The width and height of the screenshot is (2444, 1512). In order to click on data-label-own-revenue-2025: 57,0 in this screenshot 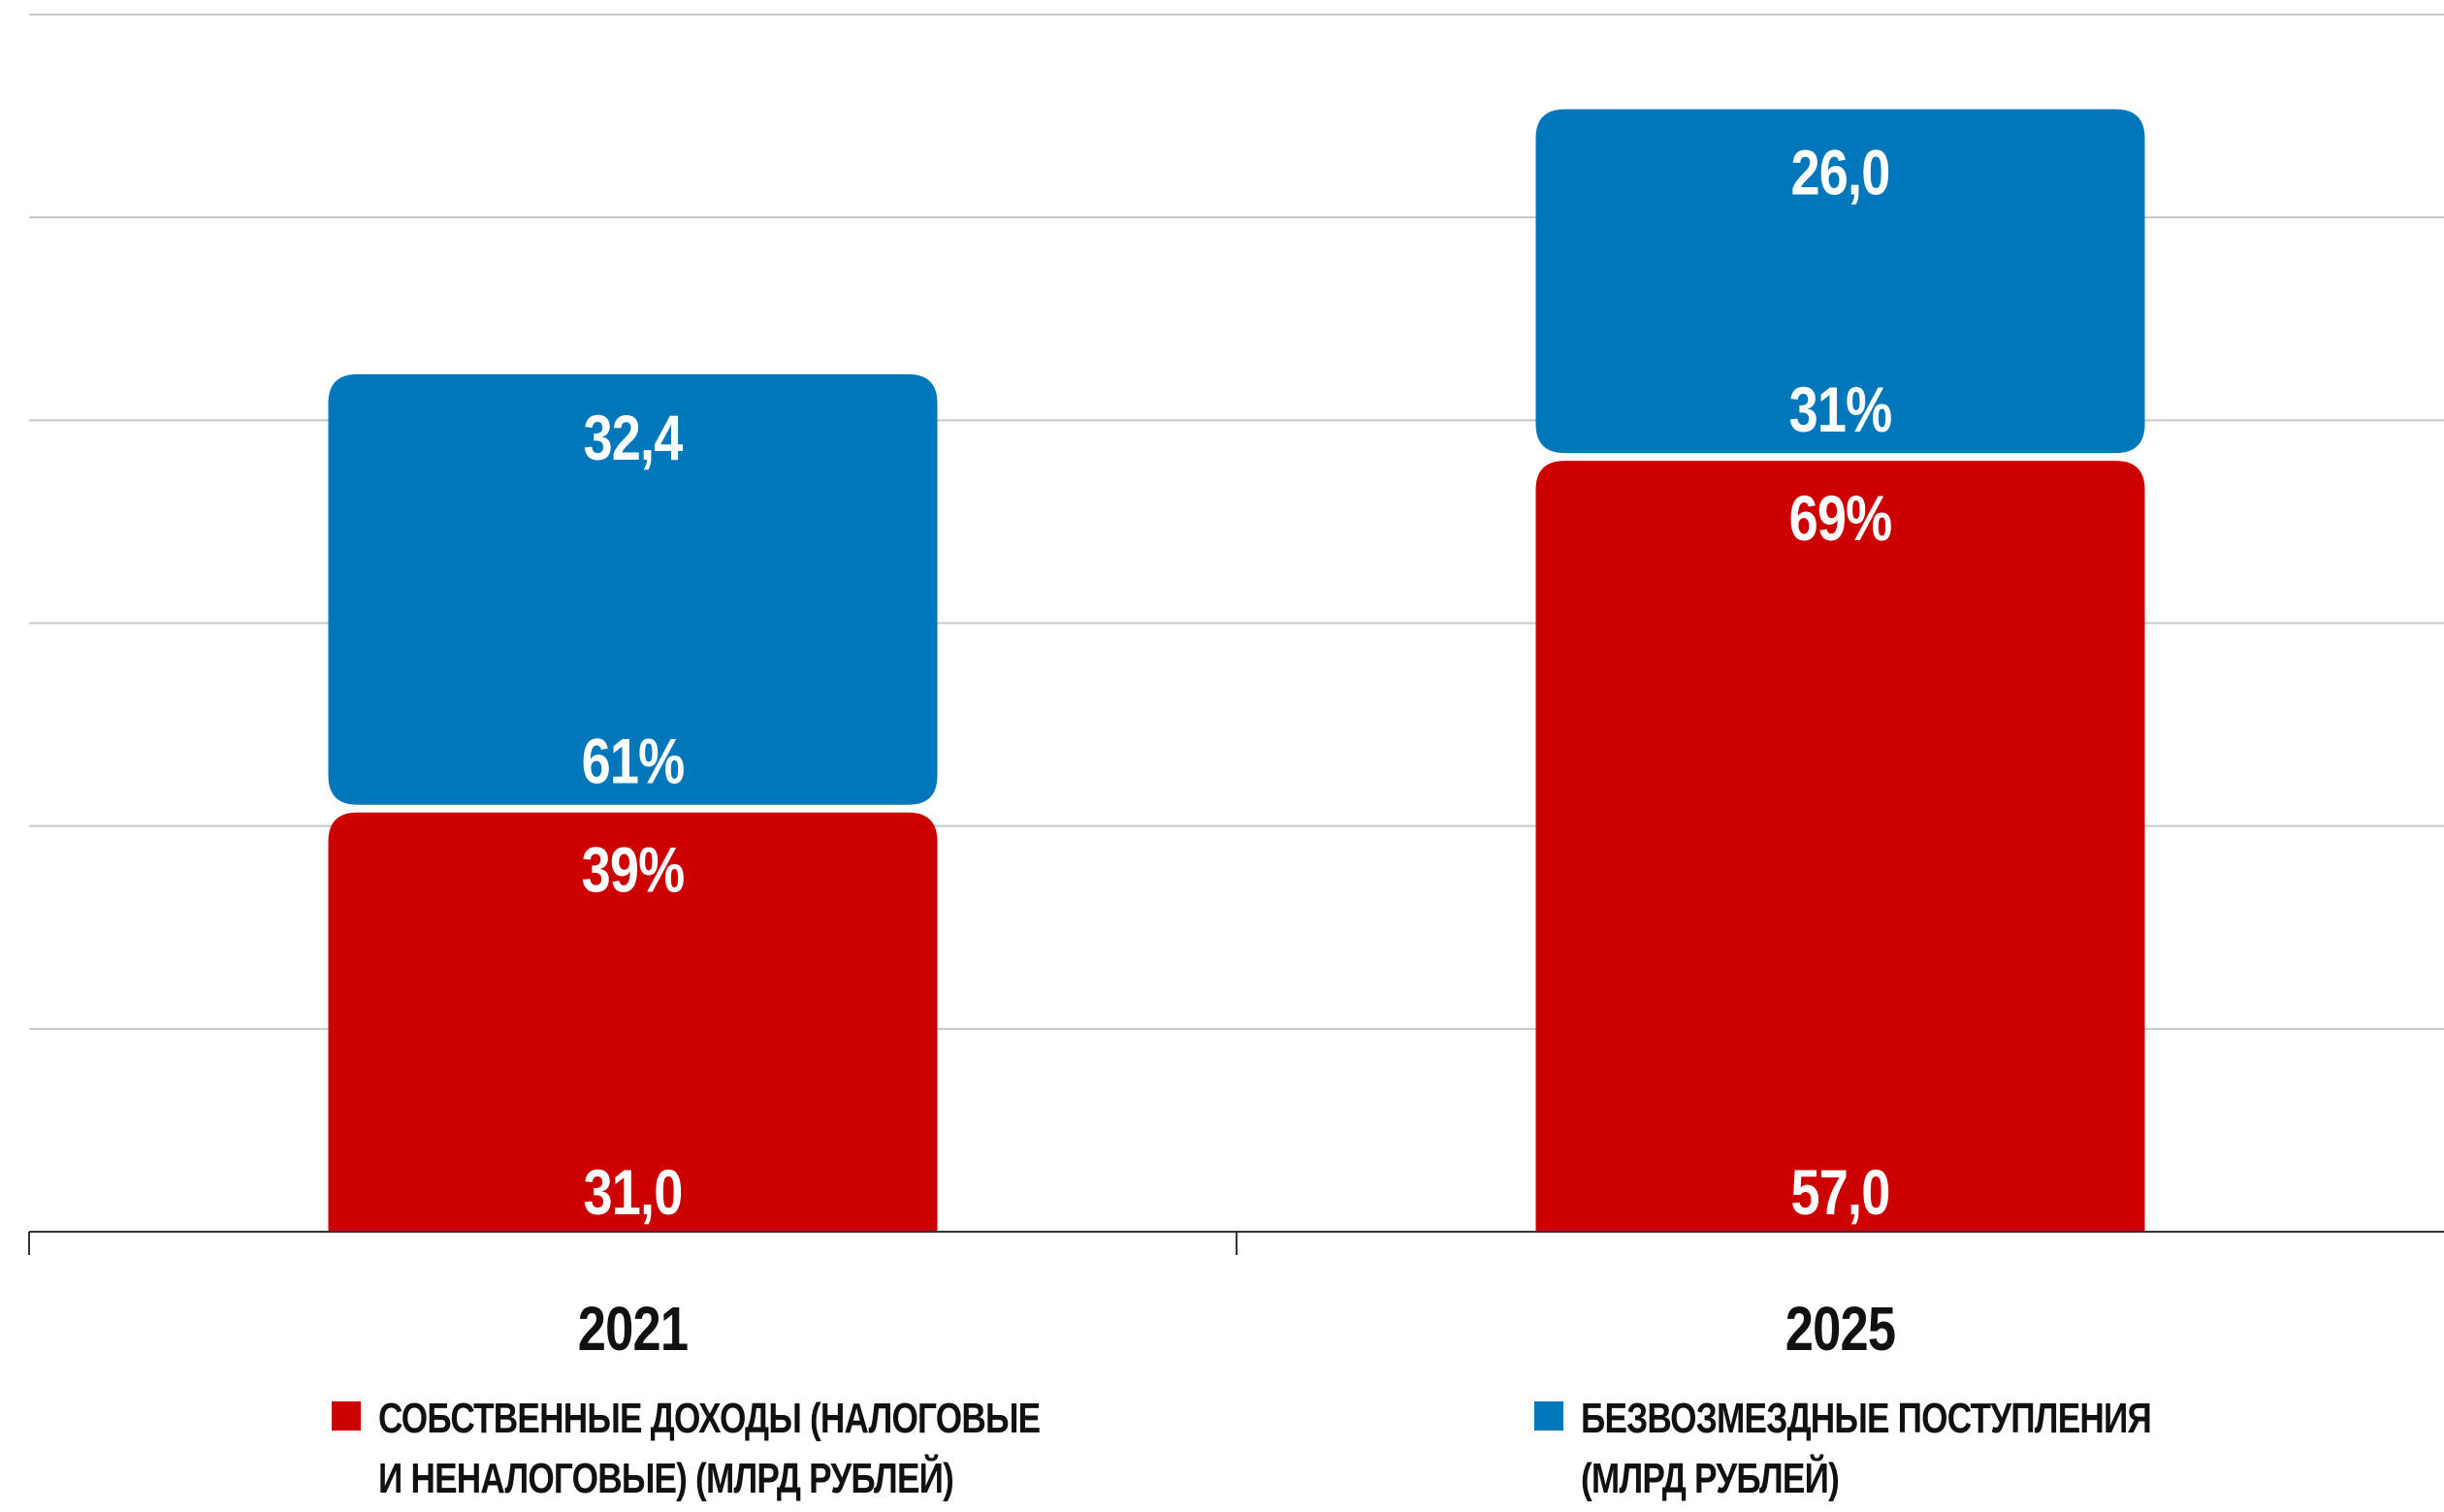, I will do `click(1839, 1192)`.